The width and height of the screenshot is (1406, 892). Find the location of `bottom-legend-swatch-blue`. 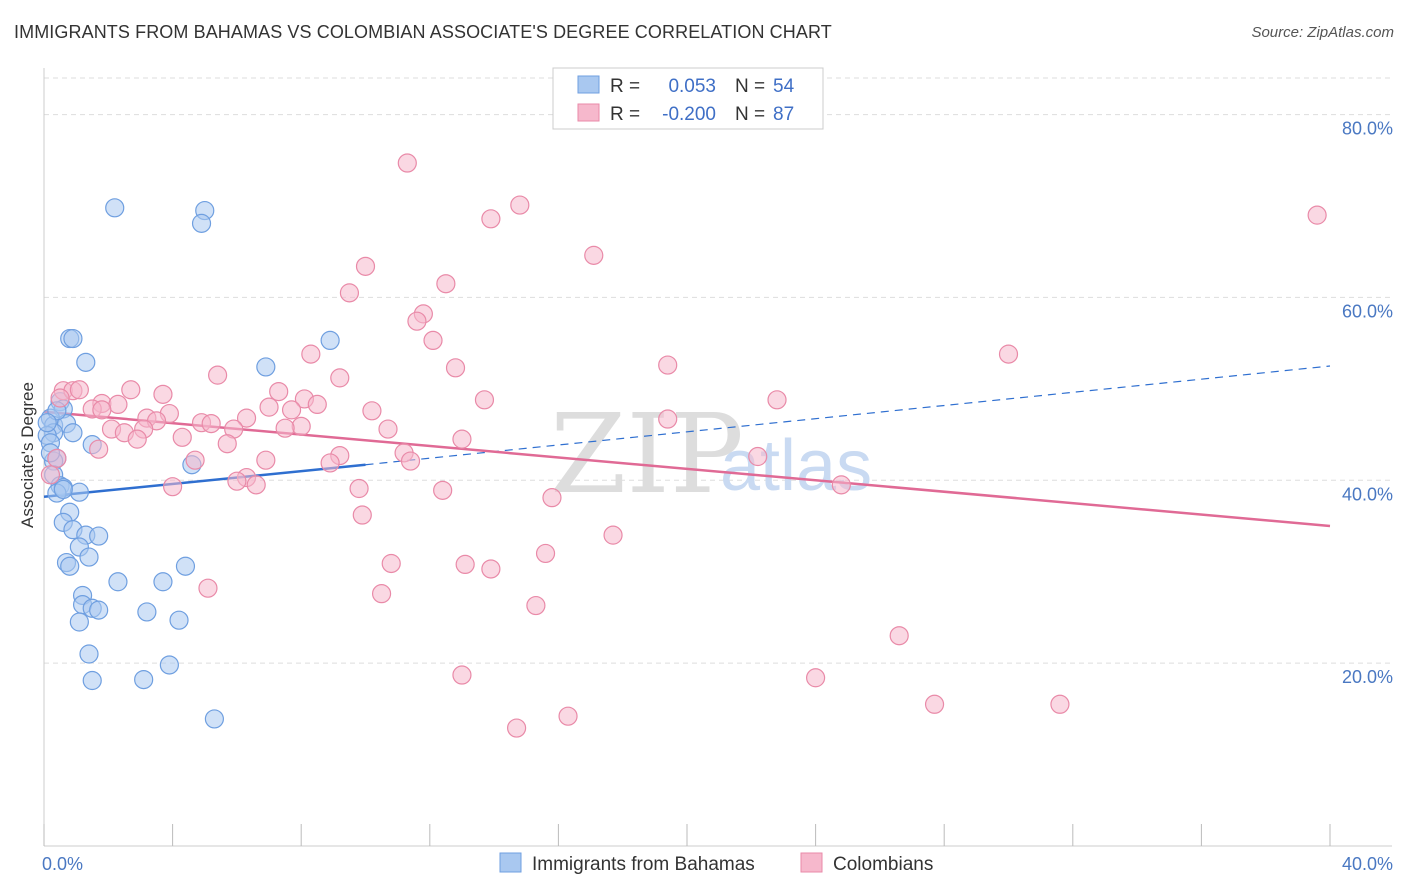

bottom-legend-swatch-blue is located at coordinates (510, 862).